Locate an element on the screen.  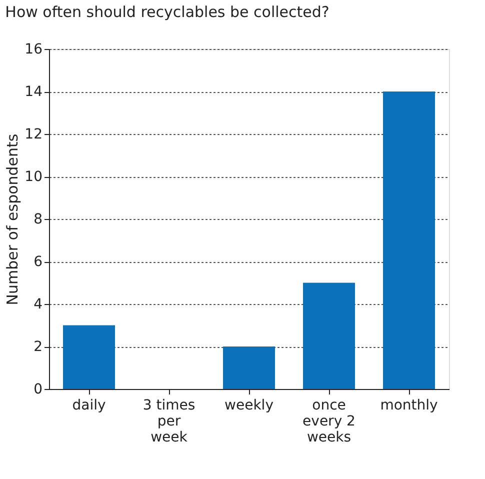
y-tick-label: 12 is located at coordinates (33, 134).